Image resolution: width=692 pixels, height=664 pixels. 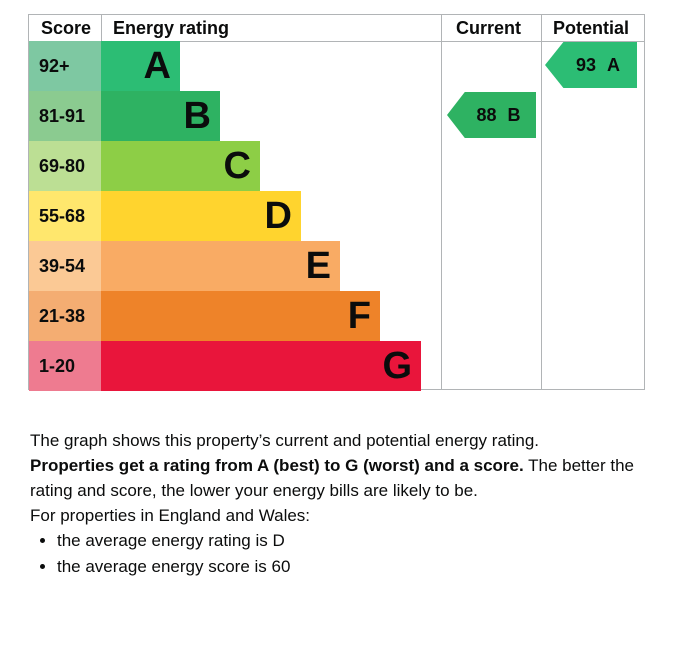 I want to click on band-row-f: 21-38 F, so click(x=336, y=316).